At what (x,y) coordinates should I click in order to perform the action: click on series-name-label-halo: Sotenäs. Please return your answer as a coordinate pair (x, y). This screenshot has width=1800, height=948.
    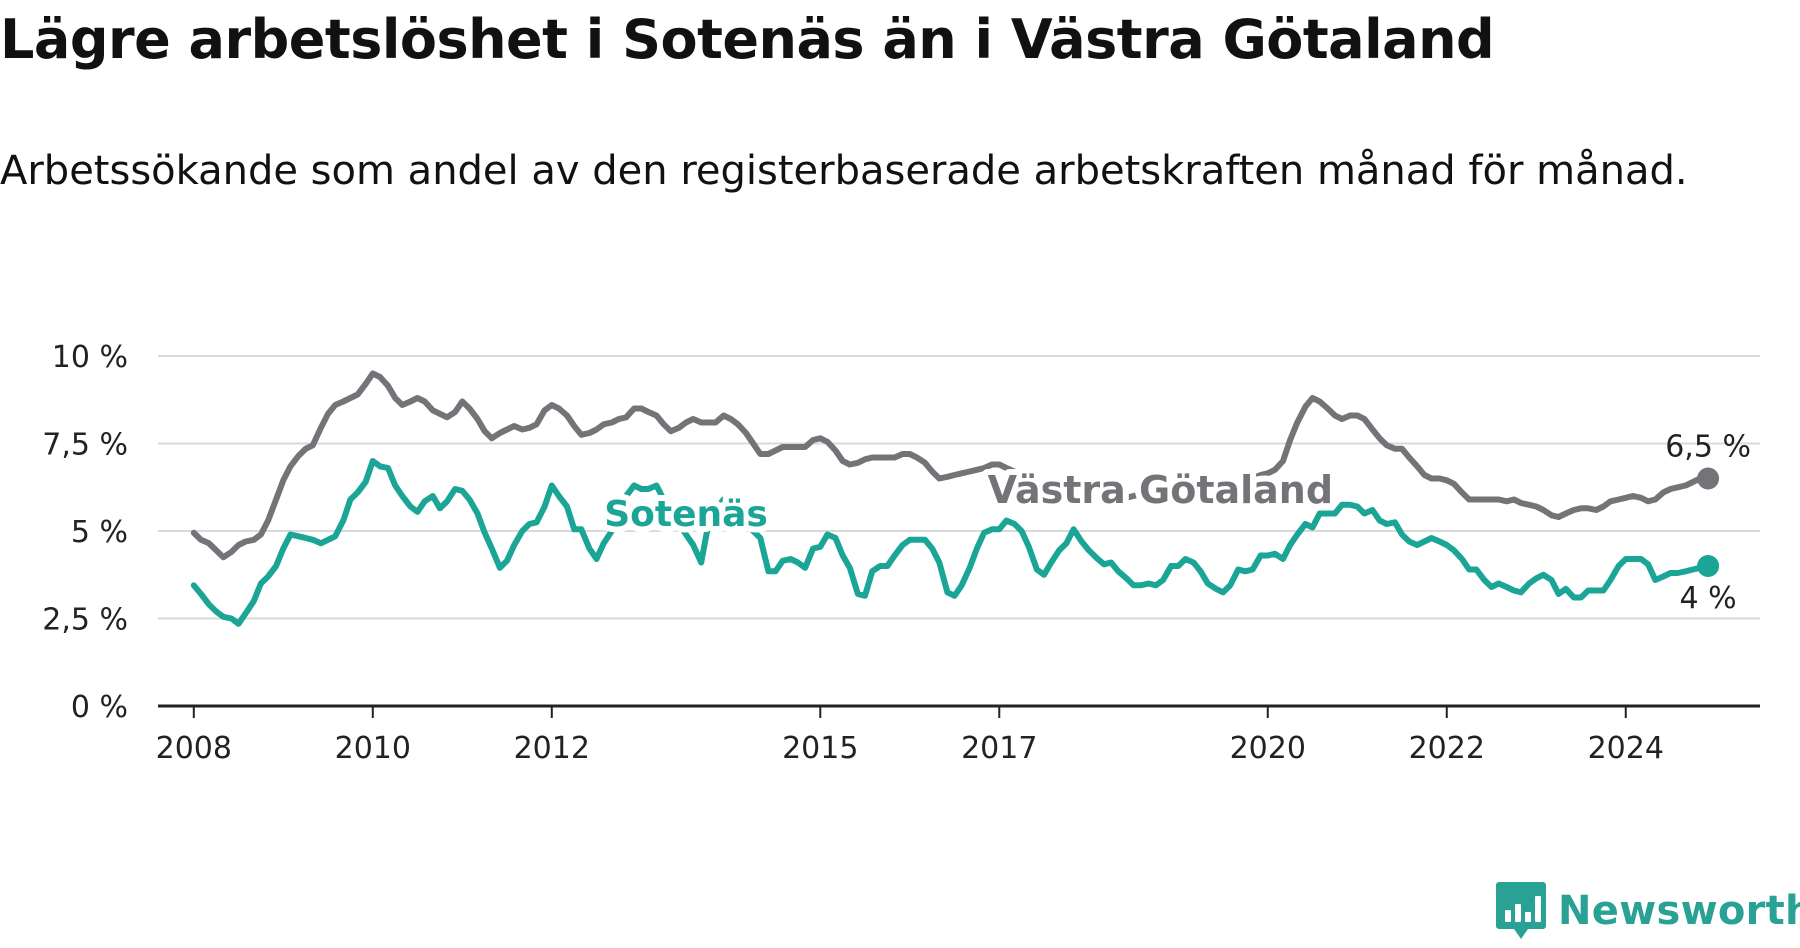
    Looking at the image, I should click on (686, 514).